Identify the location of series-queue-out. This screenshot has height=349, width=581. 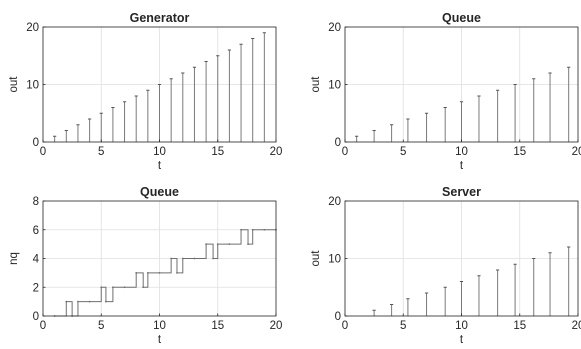
(463, 104).